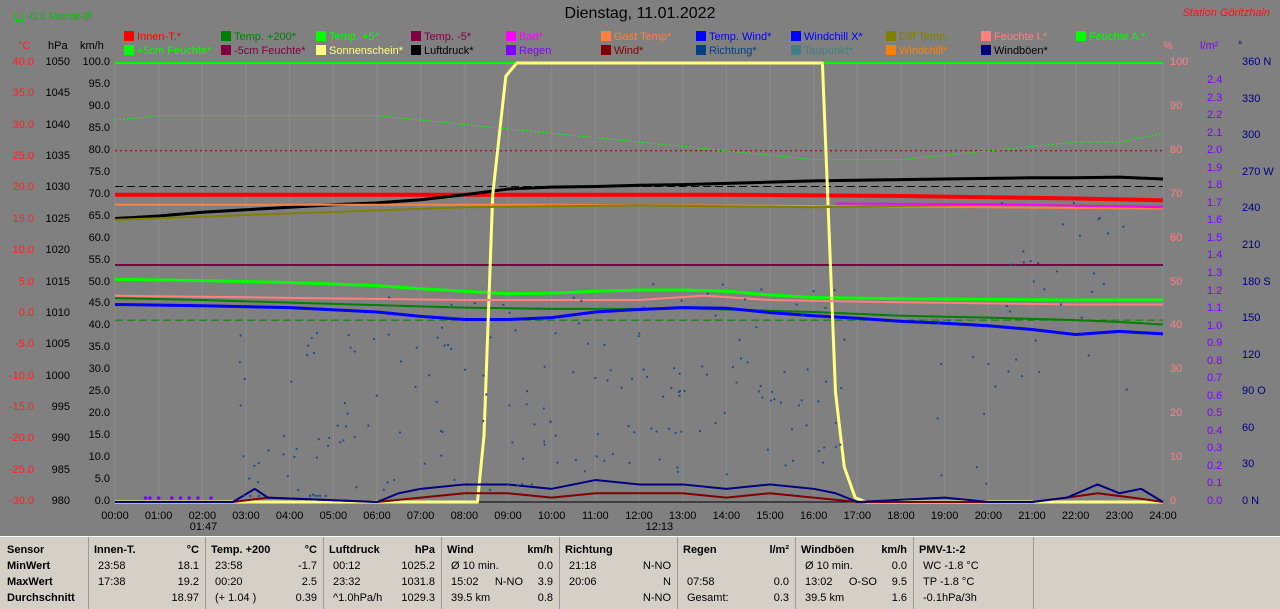  Describe the element at coordinates (188, 582) in the screenshot. I see `stats-value: 19.2` at that location.